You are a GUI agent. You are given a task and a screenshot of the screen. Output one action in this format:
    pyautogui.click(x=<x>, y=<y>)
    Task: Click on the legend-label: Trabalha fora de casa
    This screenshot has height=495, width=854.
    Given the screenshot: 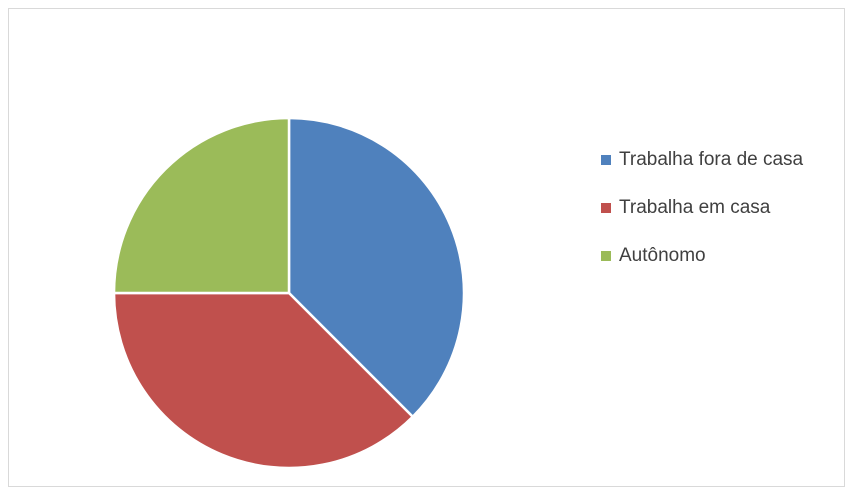 What is the action you would take?
    pyautogui.click(x=711, y=159)
    